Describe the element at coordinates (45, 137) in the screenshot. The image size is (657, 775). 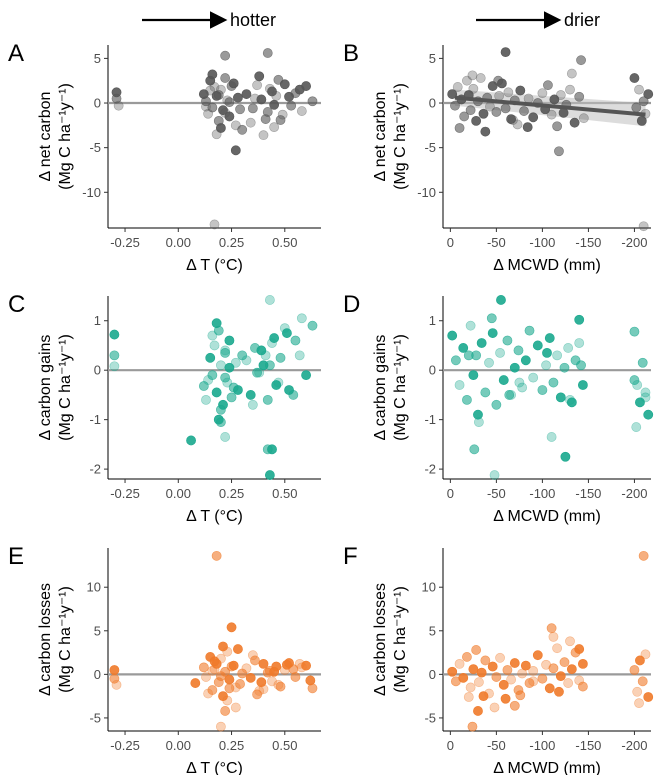
I see `y-axis-title-line1: Δ net carbon` at that location.